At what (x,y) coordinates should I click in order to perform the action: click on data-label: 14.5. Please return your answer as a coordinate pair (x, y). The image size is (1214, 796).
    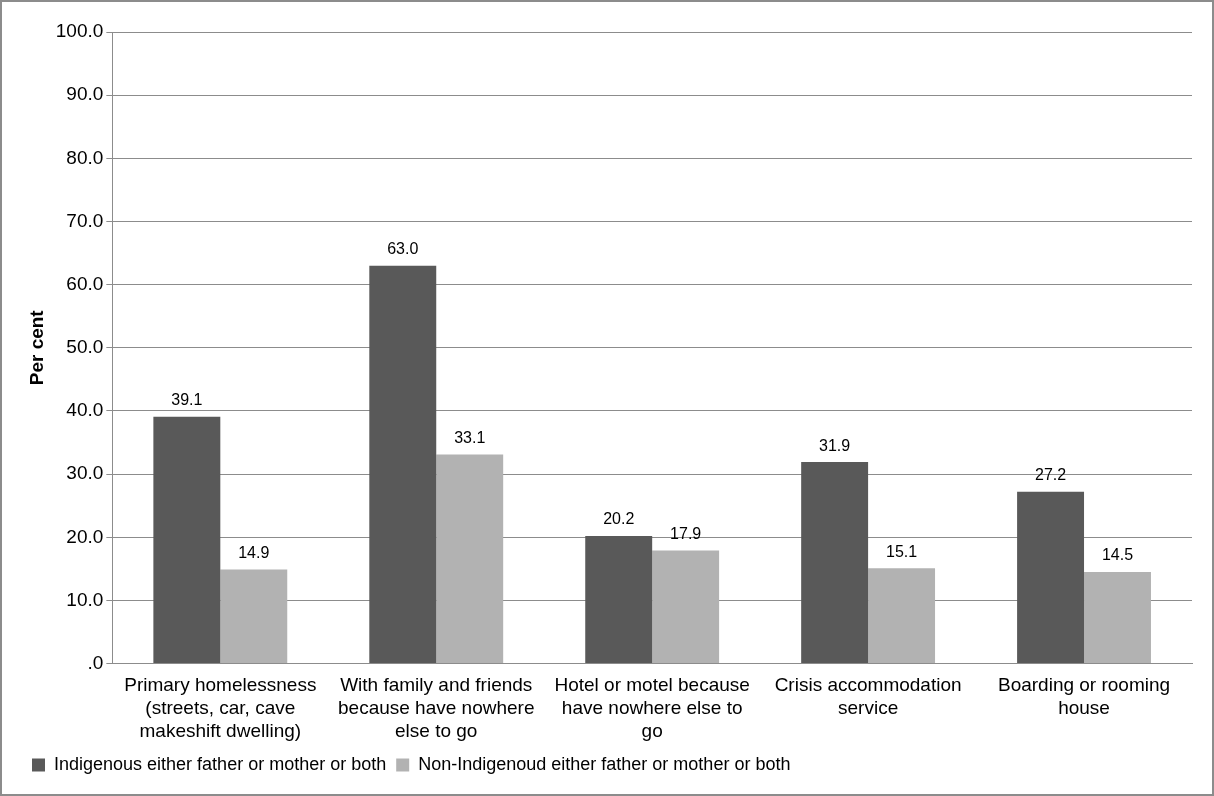
    Looking at the image, I should click on (1117, 555).